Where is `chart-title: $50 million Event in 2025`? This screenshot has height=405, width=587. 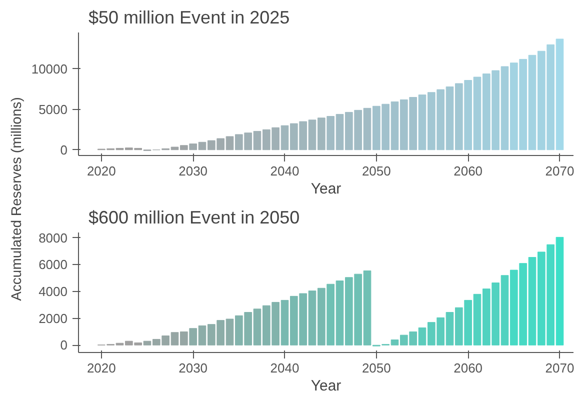
chart-title: $50 million Event in 2025 is located at coordinates (189, 18).